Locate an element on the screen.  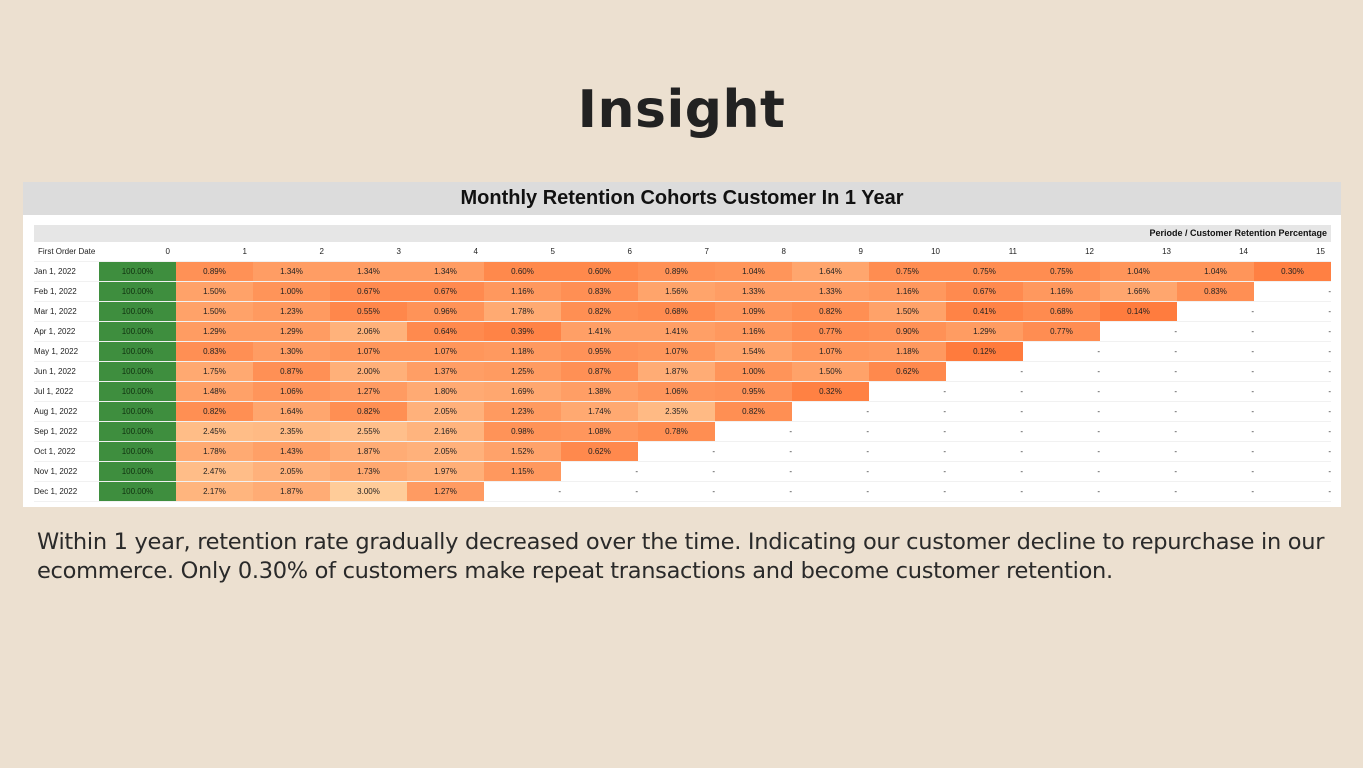
column-header-10: 10 is located at coordinates (907, 252).